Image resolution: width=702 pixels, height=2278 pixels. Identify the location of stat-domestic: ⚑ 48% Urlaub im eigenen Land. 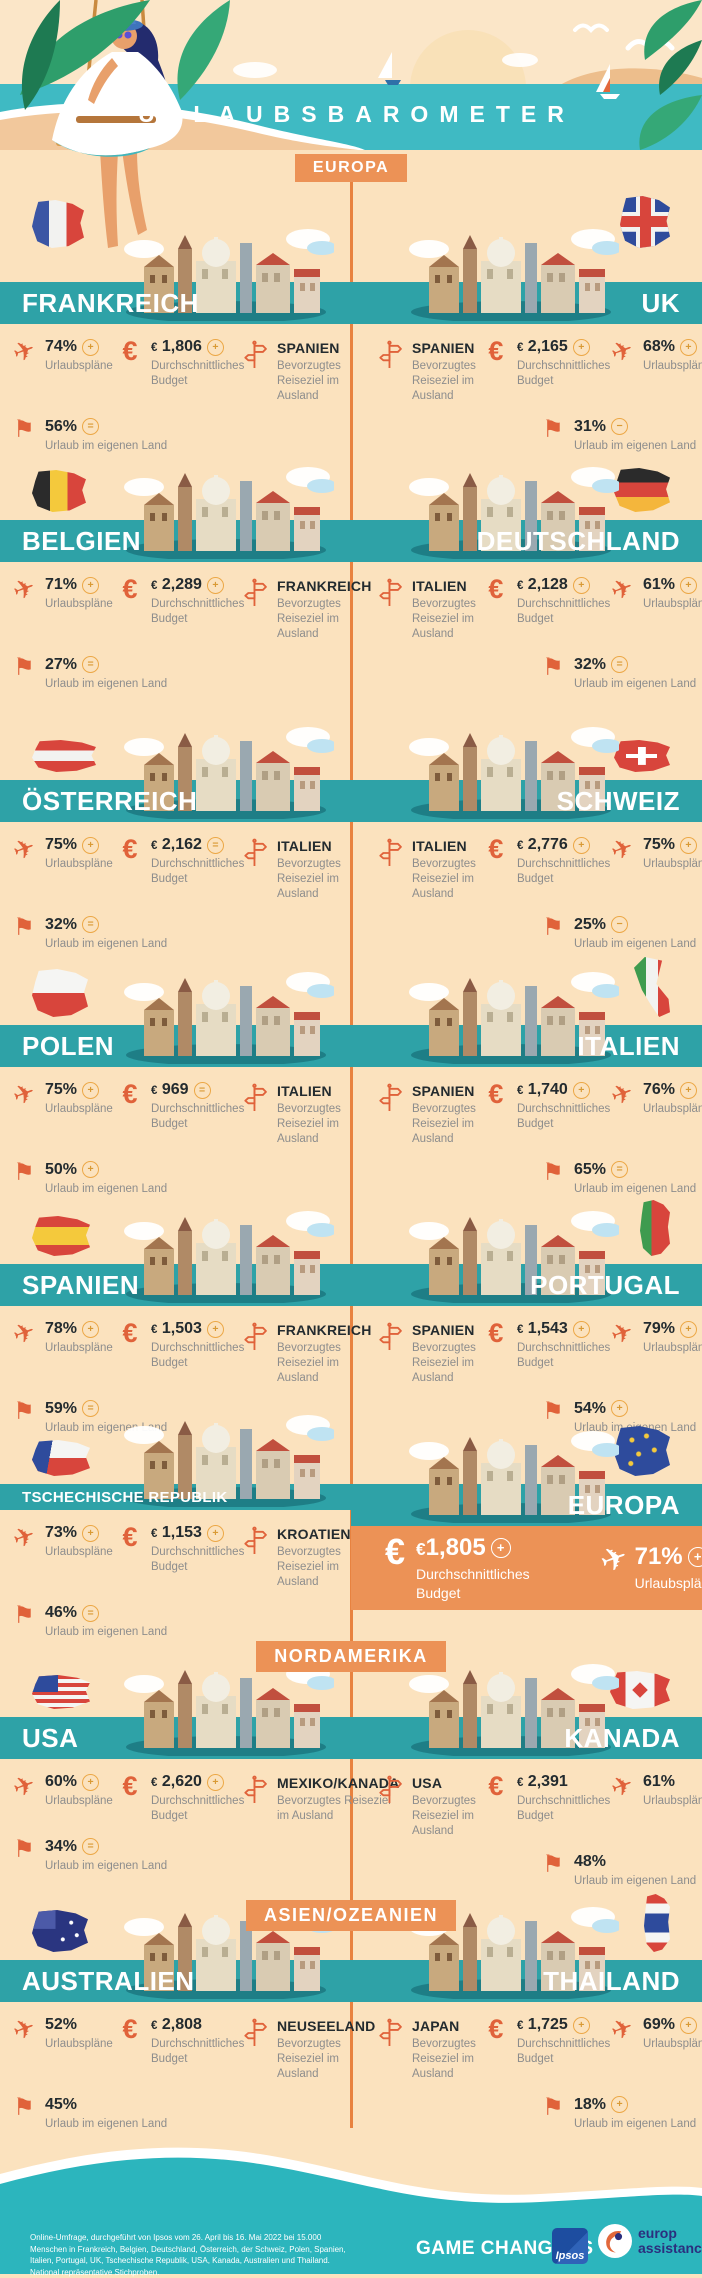
(620, 1869).